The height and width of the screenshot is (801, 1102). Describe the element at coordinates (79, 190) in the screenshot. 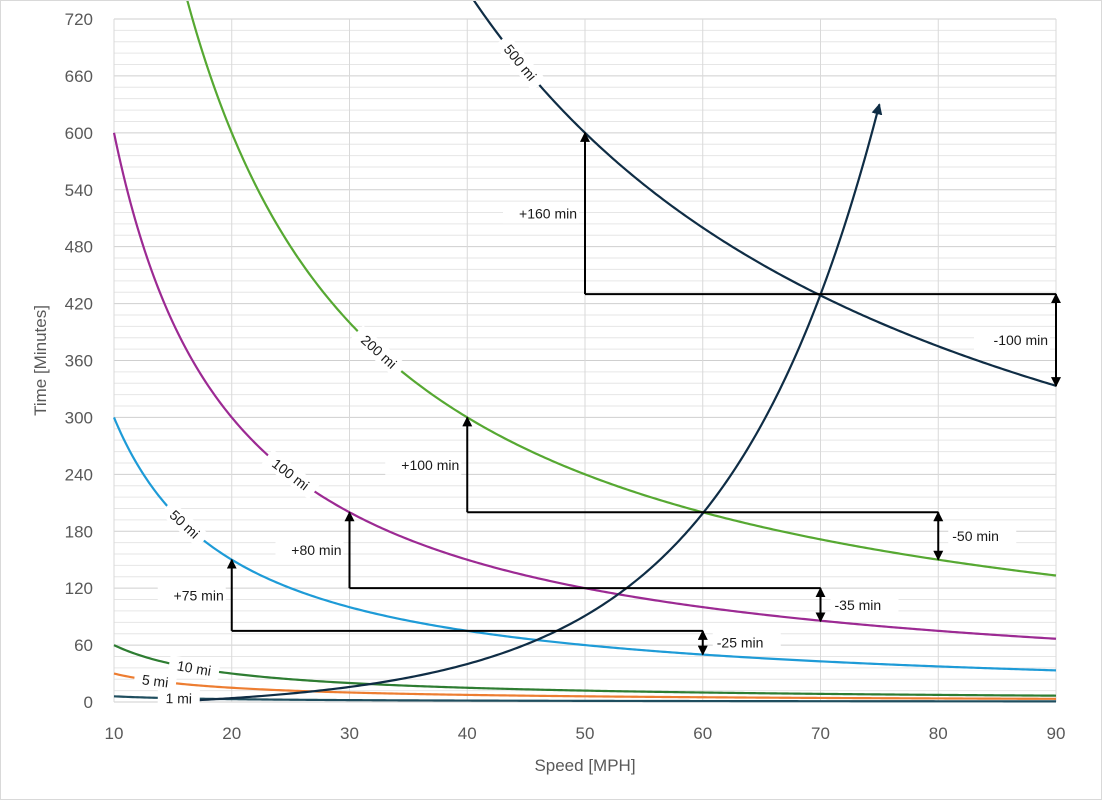

I see `y-tick-label: 540` at that location.